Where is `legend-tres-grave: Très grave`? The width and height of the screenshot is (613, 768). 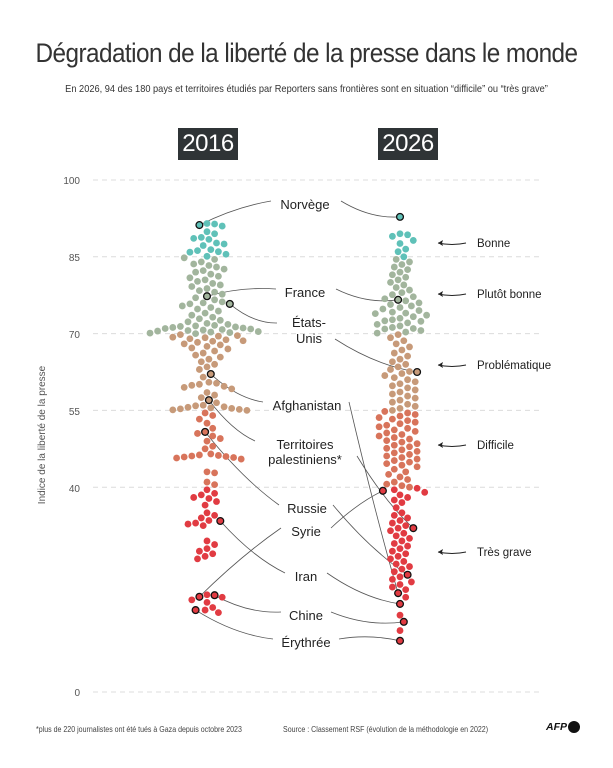 legend-tres-grave: Très grave is located at coordinates (504, 553).